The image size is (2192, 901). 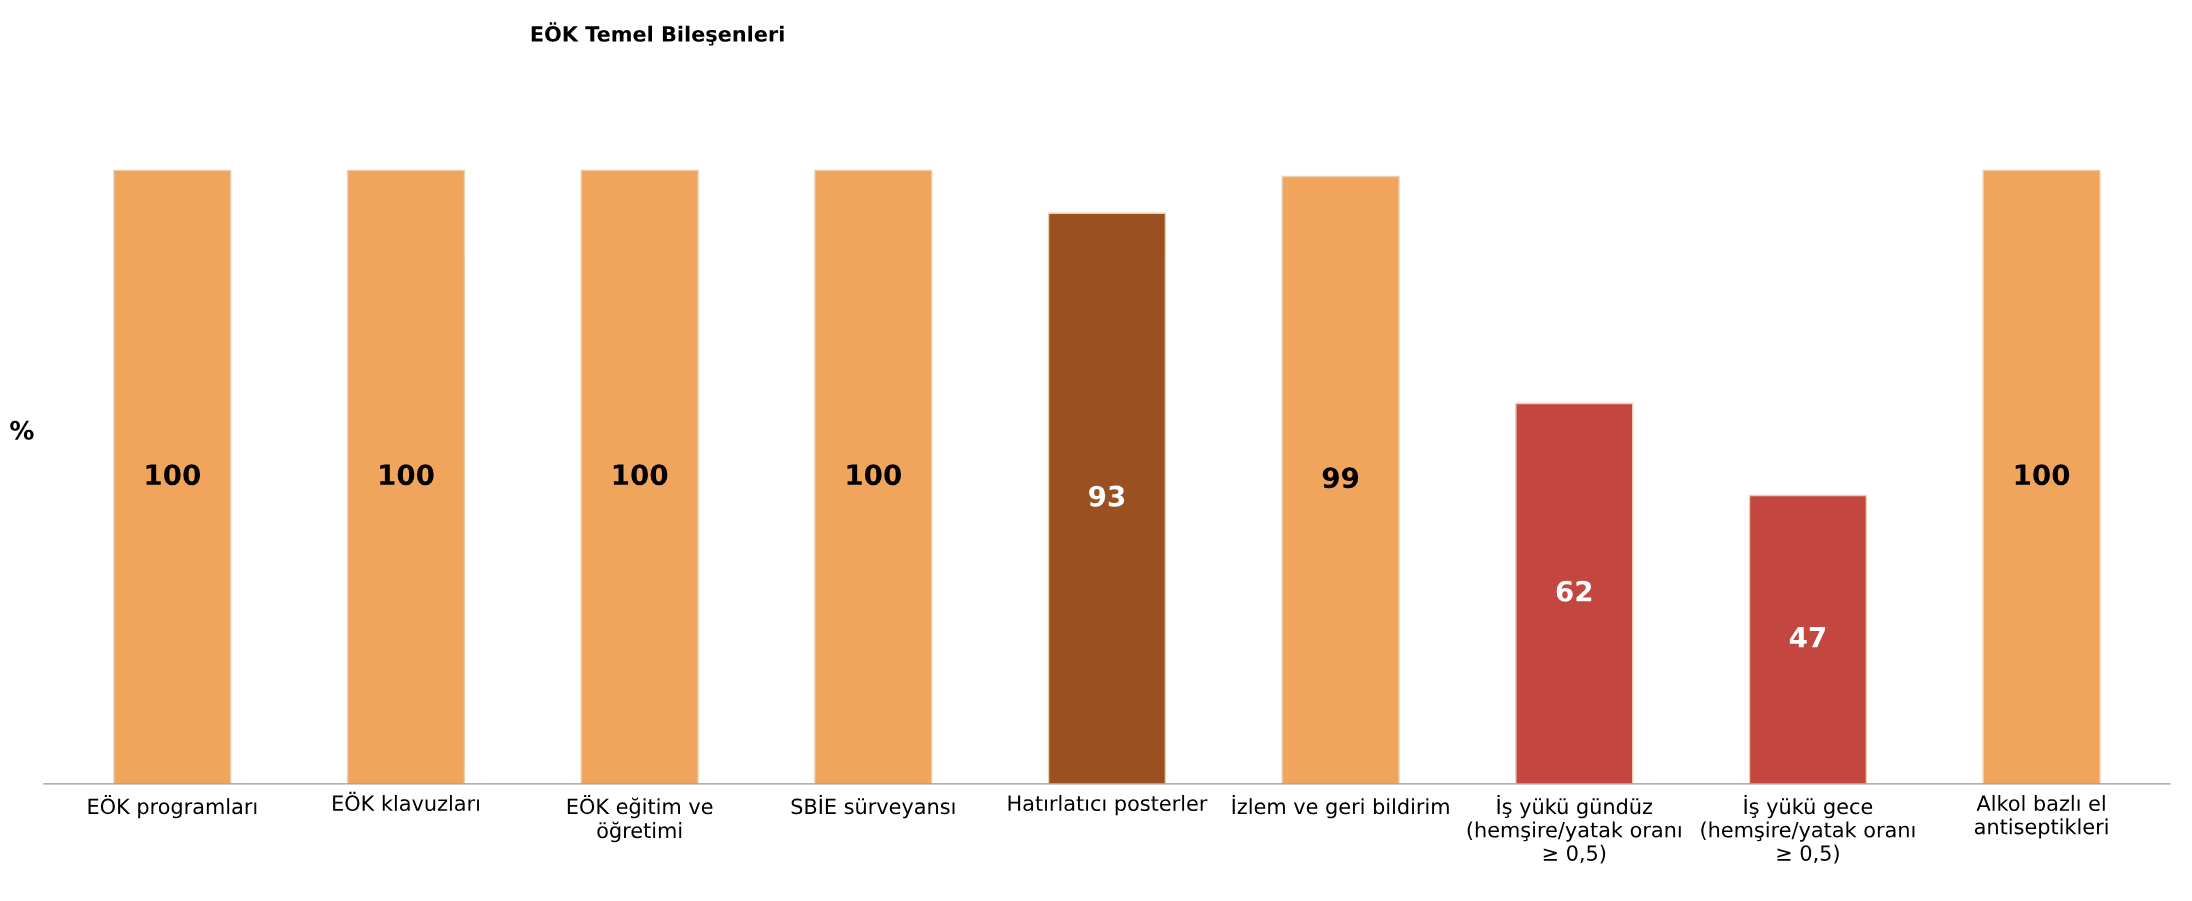 I want to click on x-tick-label: EÖK eğitim ve öğretimi, so click(x=640, y=818).